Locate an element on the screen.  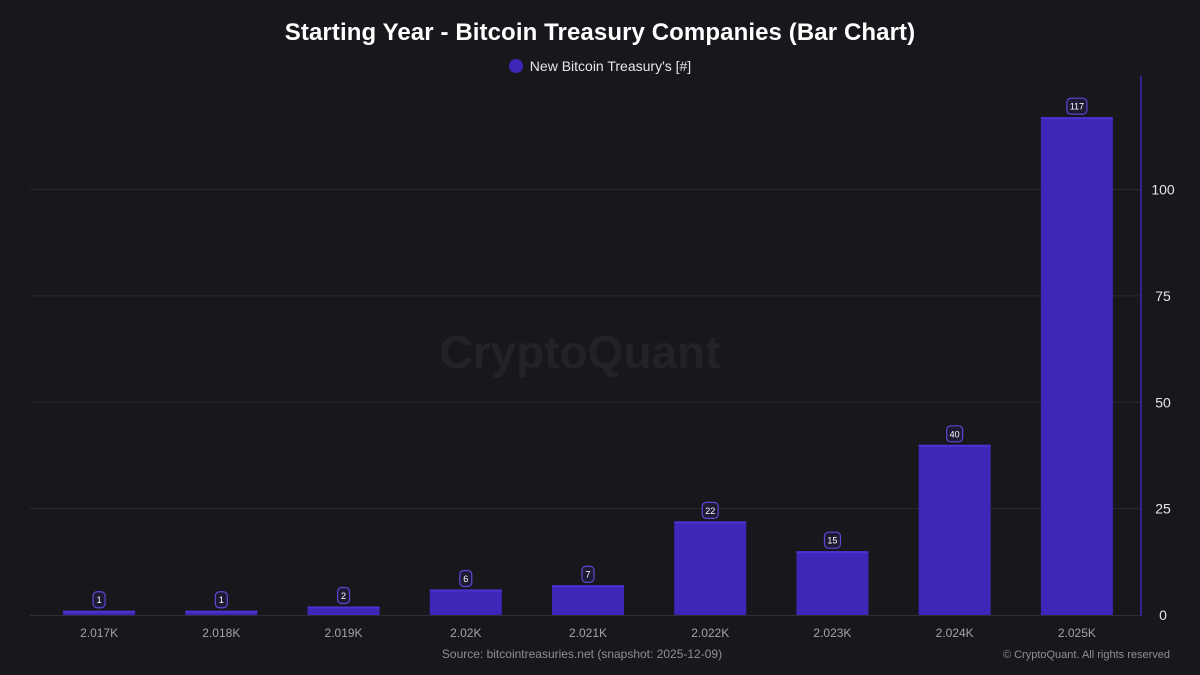
data-label: 40 is located at coordinates (955, 434).